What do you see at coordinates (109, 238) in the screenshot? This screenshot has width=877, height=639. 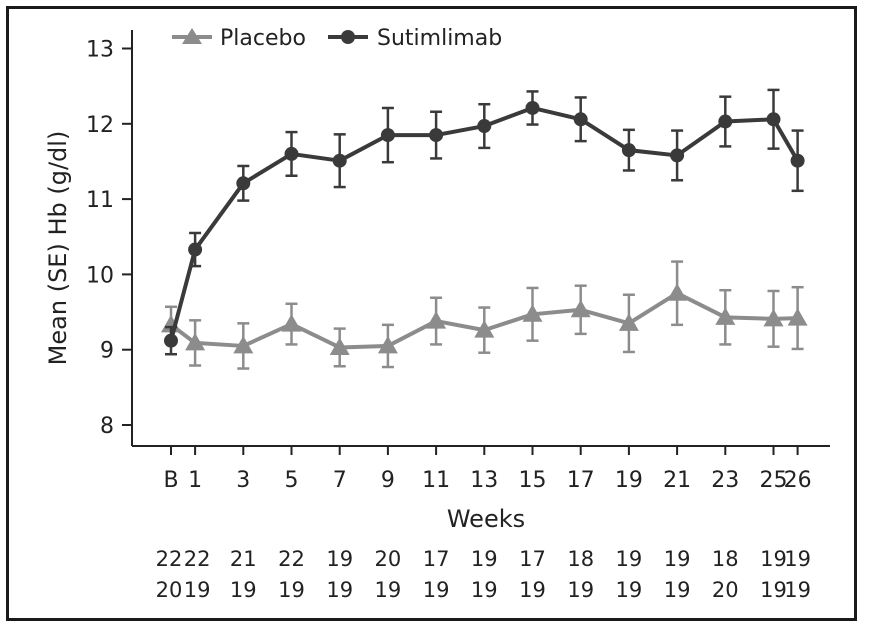 I see `y-ticks: 8 9 10 11 12 13` at bounding box center [109, 238].